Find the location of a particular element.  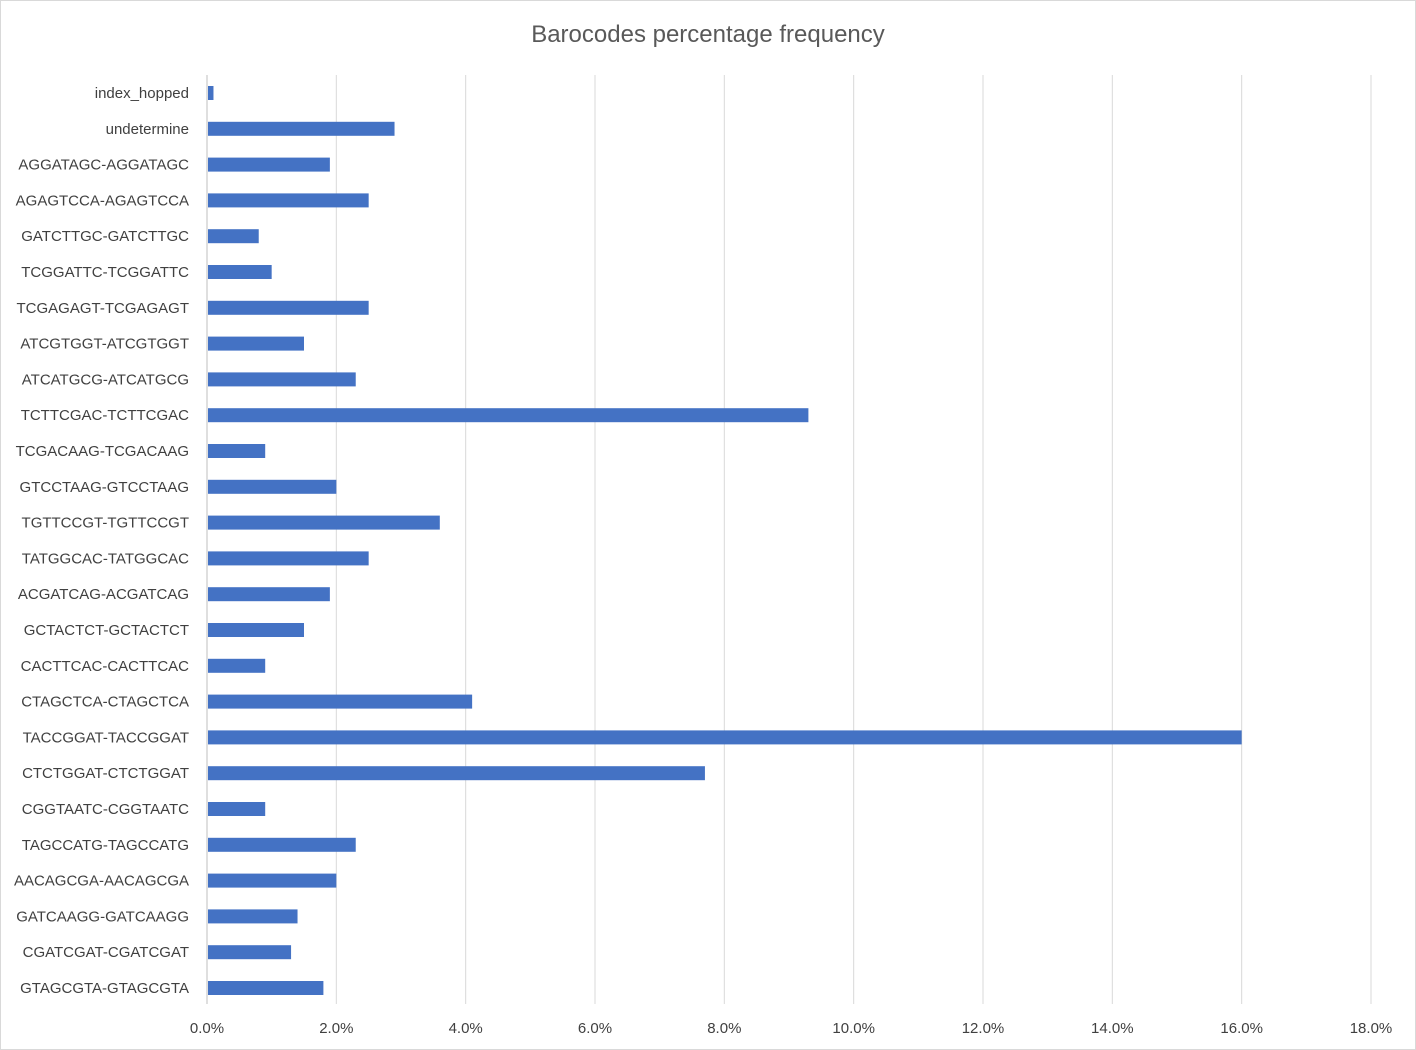

x-tick-label: 16.0% is located at coordinates (1241, 1028).